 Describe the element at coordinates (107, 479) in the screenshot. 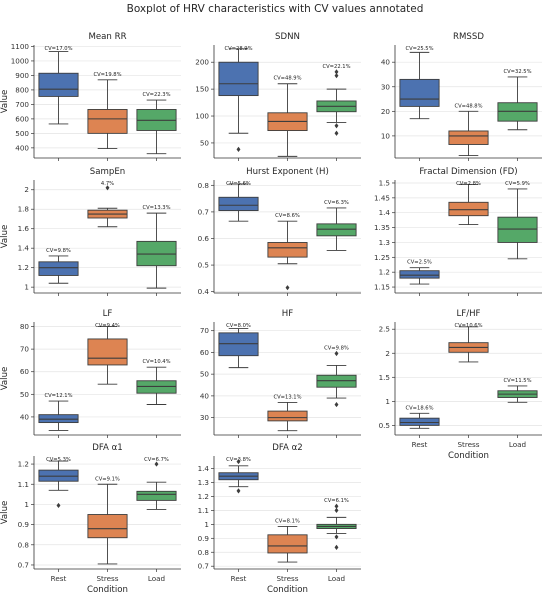

I see `cv-annotation: CV=9.1%` at that location.